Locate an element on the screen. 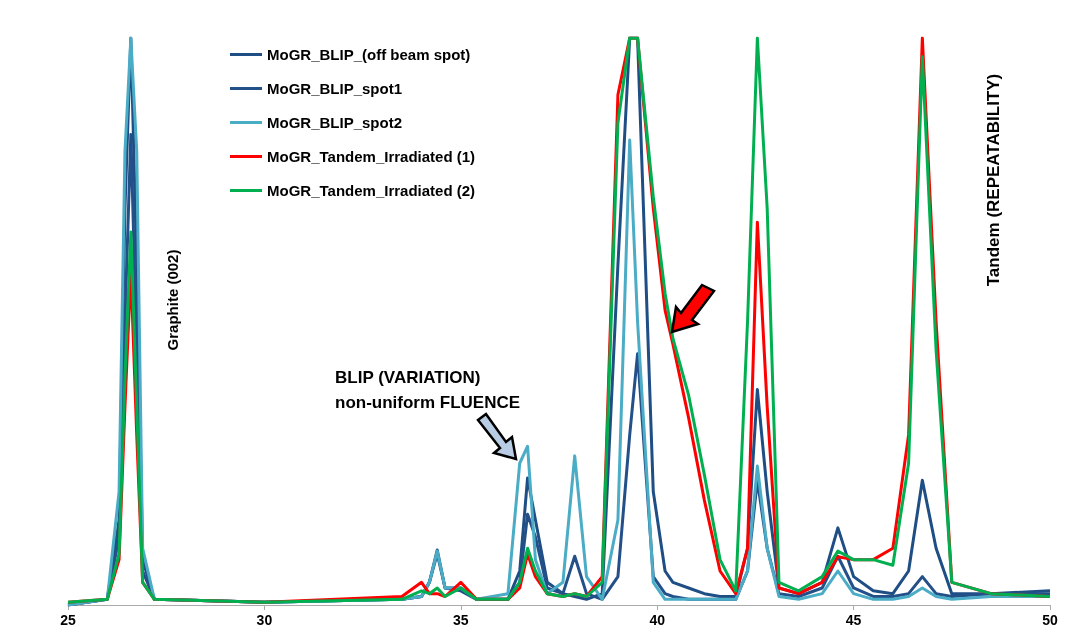 Image resolution: width=1090 pixels, height=639 pixels. x-tick-label: 45 is located at coordinates (853, 620).